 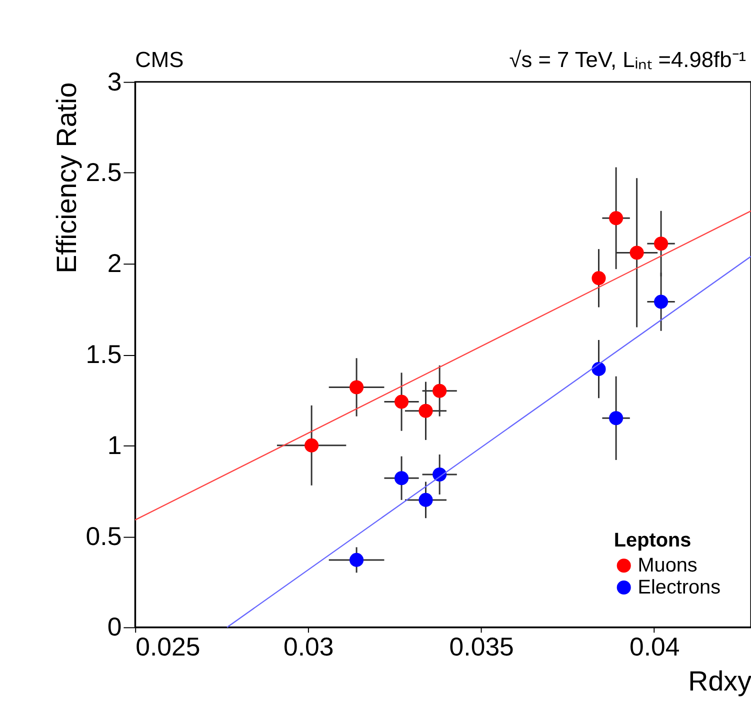 What do you see at coordinates (679, 587) in the screenshot?
I see `legend-label: Electrons` at bounding box center [679, 587].